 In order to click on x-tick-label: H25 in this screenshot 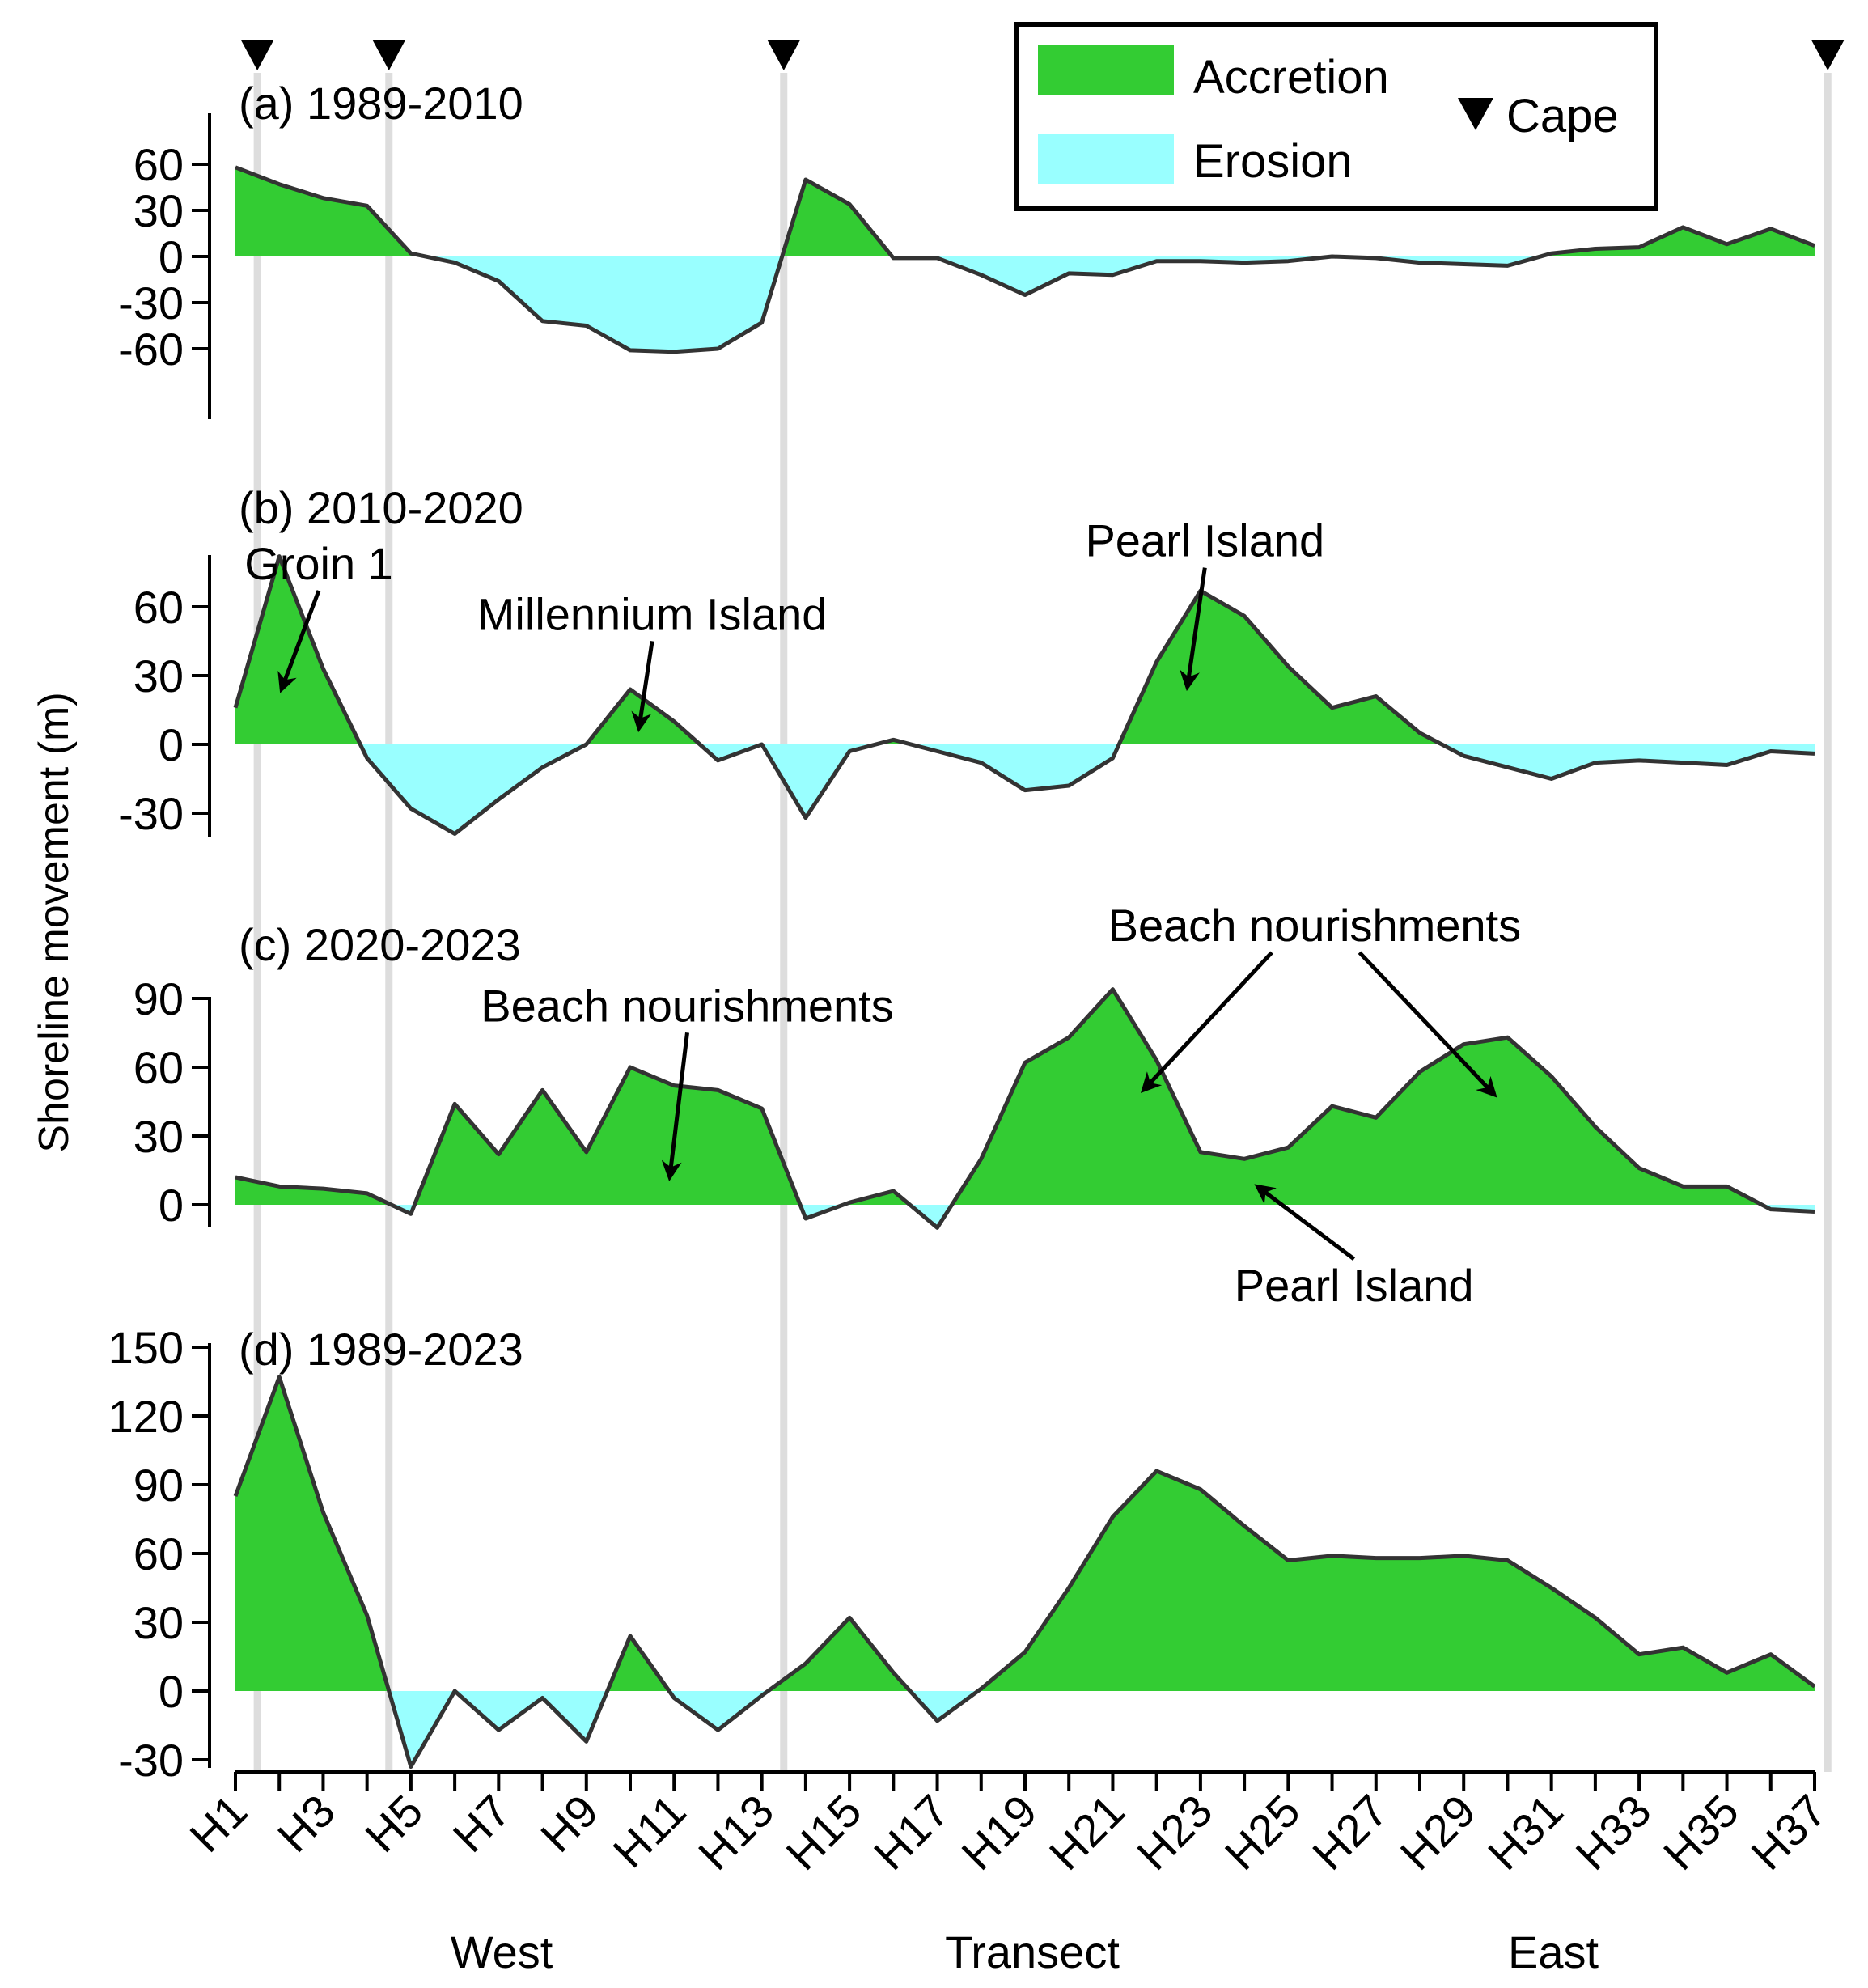, I will do `click(1262, 1832)`.